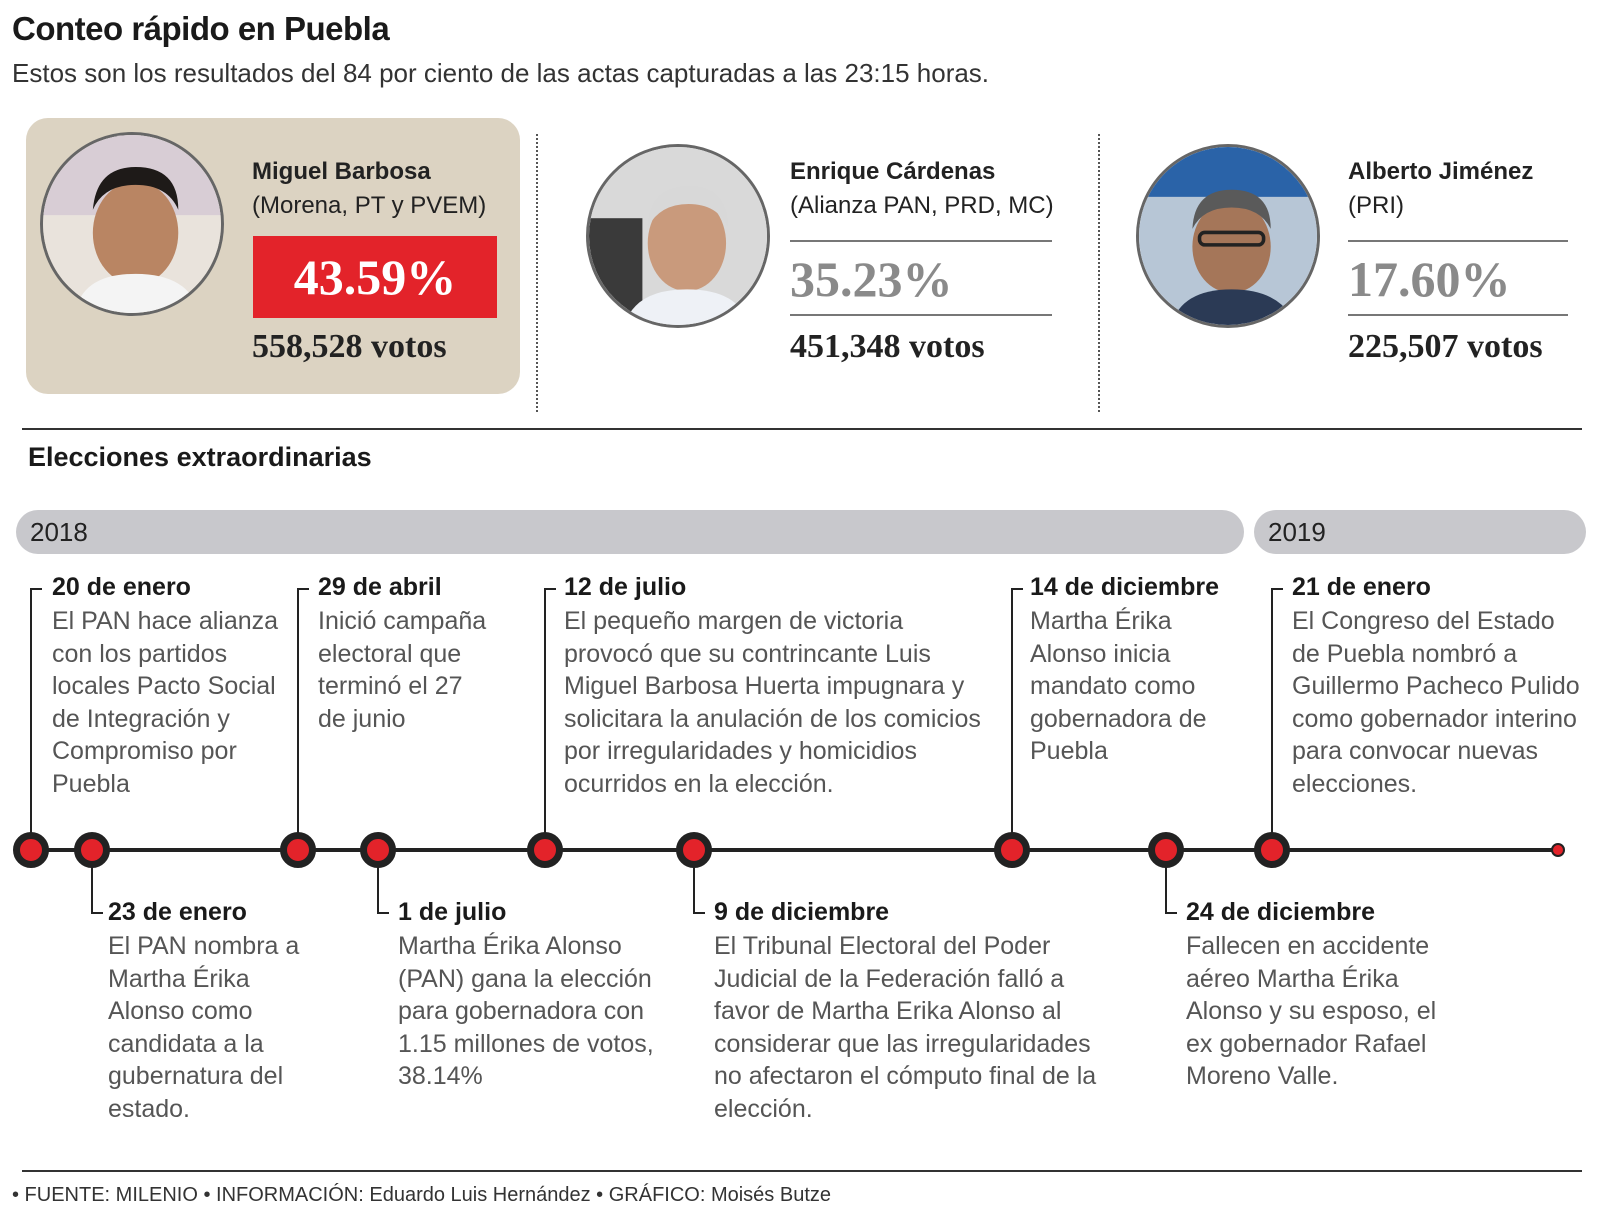 This screenshot has height=1210, width=1600. Describe the element at coordinates (369, 205) in the screenshot. I see `candidate-party: (Morena, PT y PVEM)` at that location.